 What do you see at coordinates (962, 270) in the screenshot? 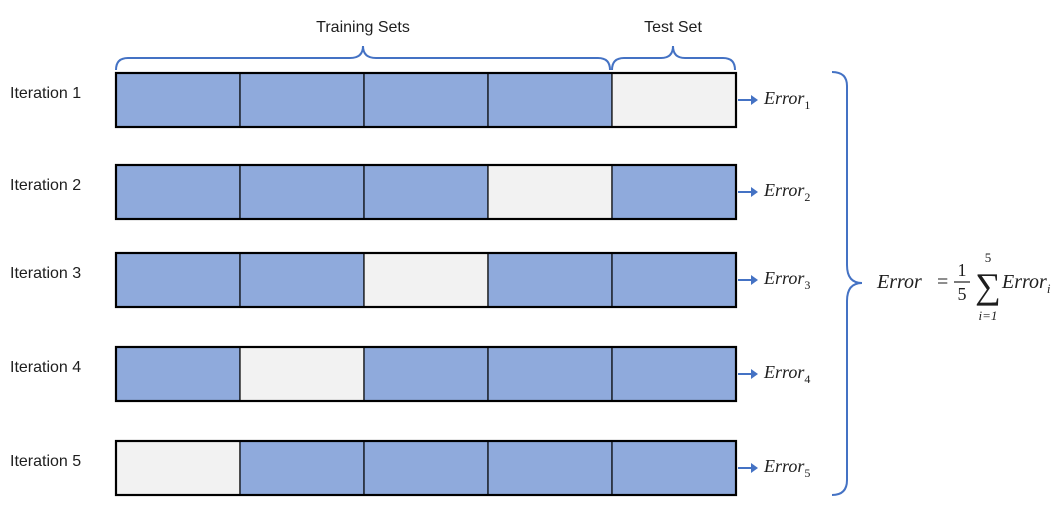
I see `formula-numerator: 1` at bounding box center [962, 270].